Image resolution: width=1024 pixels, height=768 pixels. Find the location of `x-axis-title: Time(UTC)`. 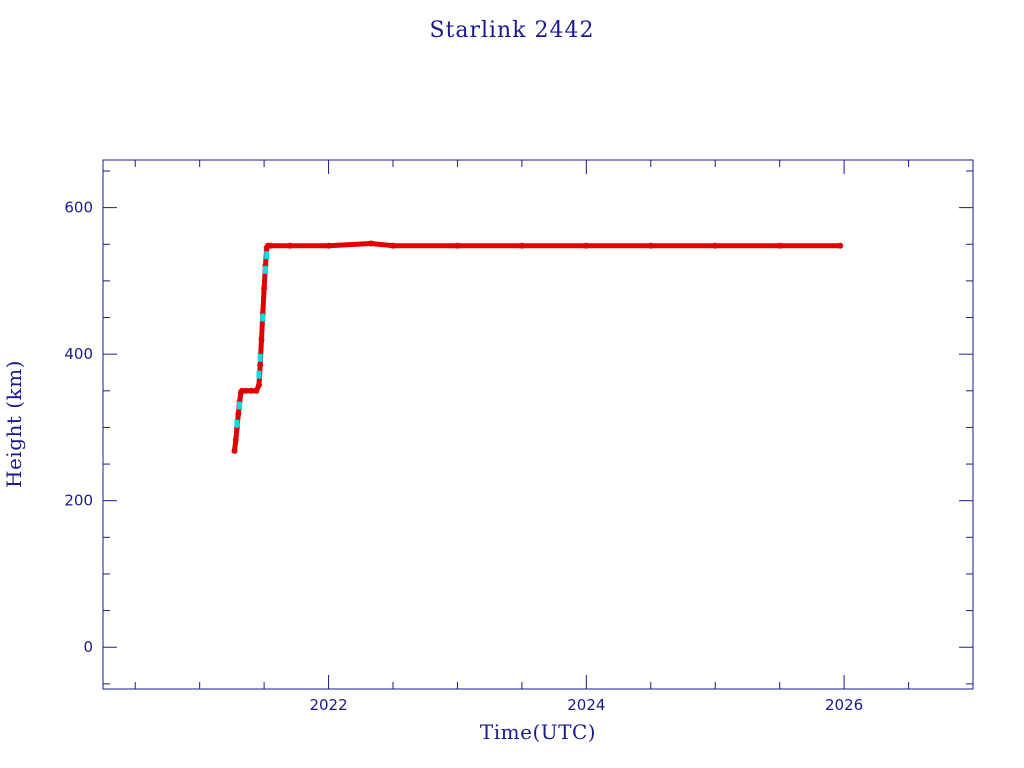

x-axis-title: Time(UTC) is located at coordinates (538, 732).